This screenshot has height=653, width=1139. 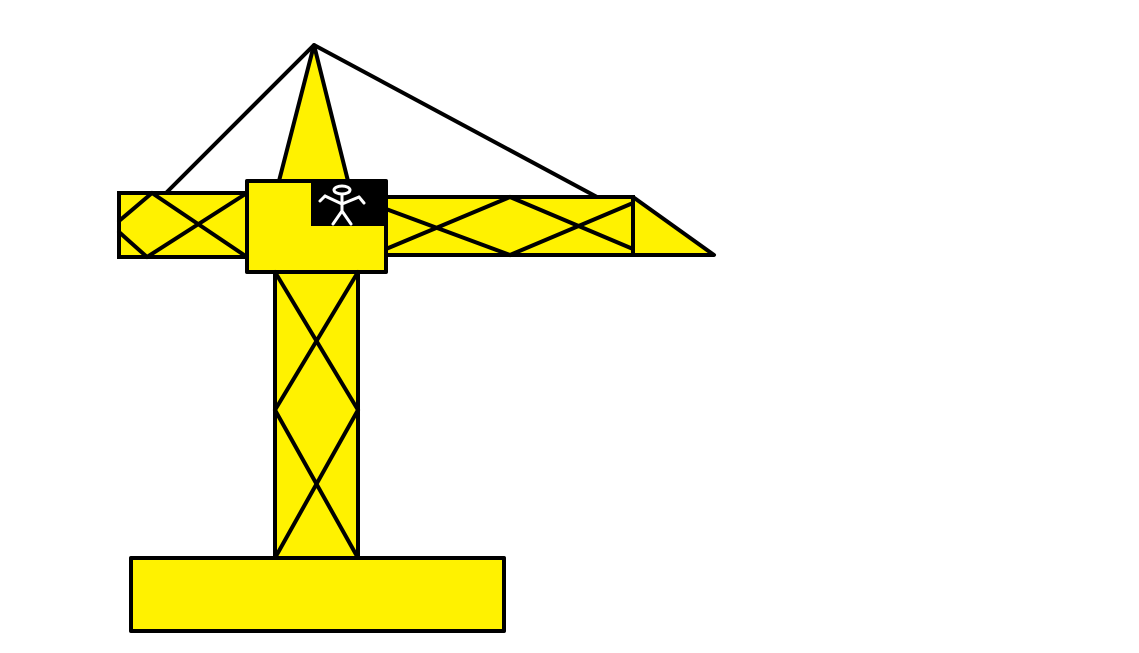 I want to click on operator-figure, so click(x=342, y=205).